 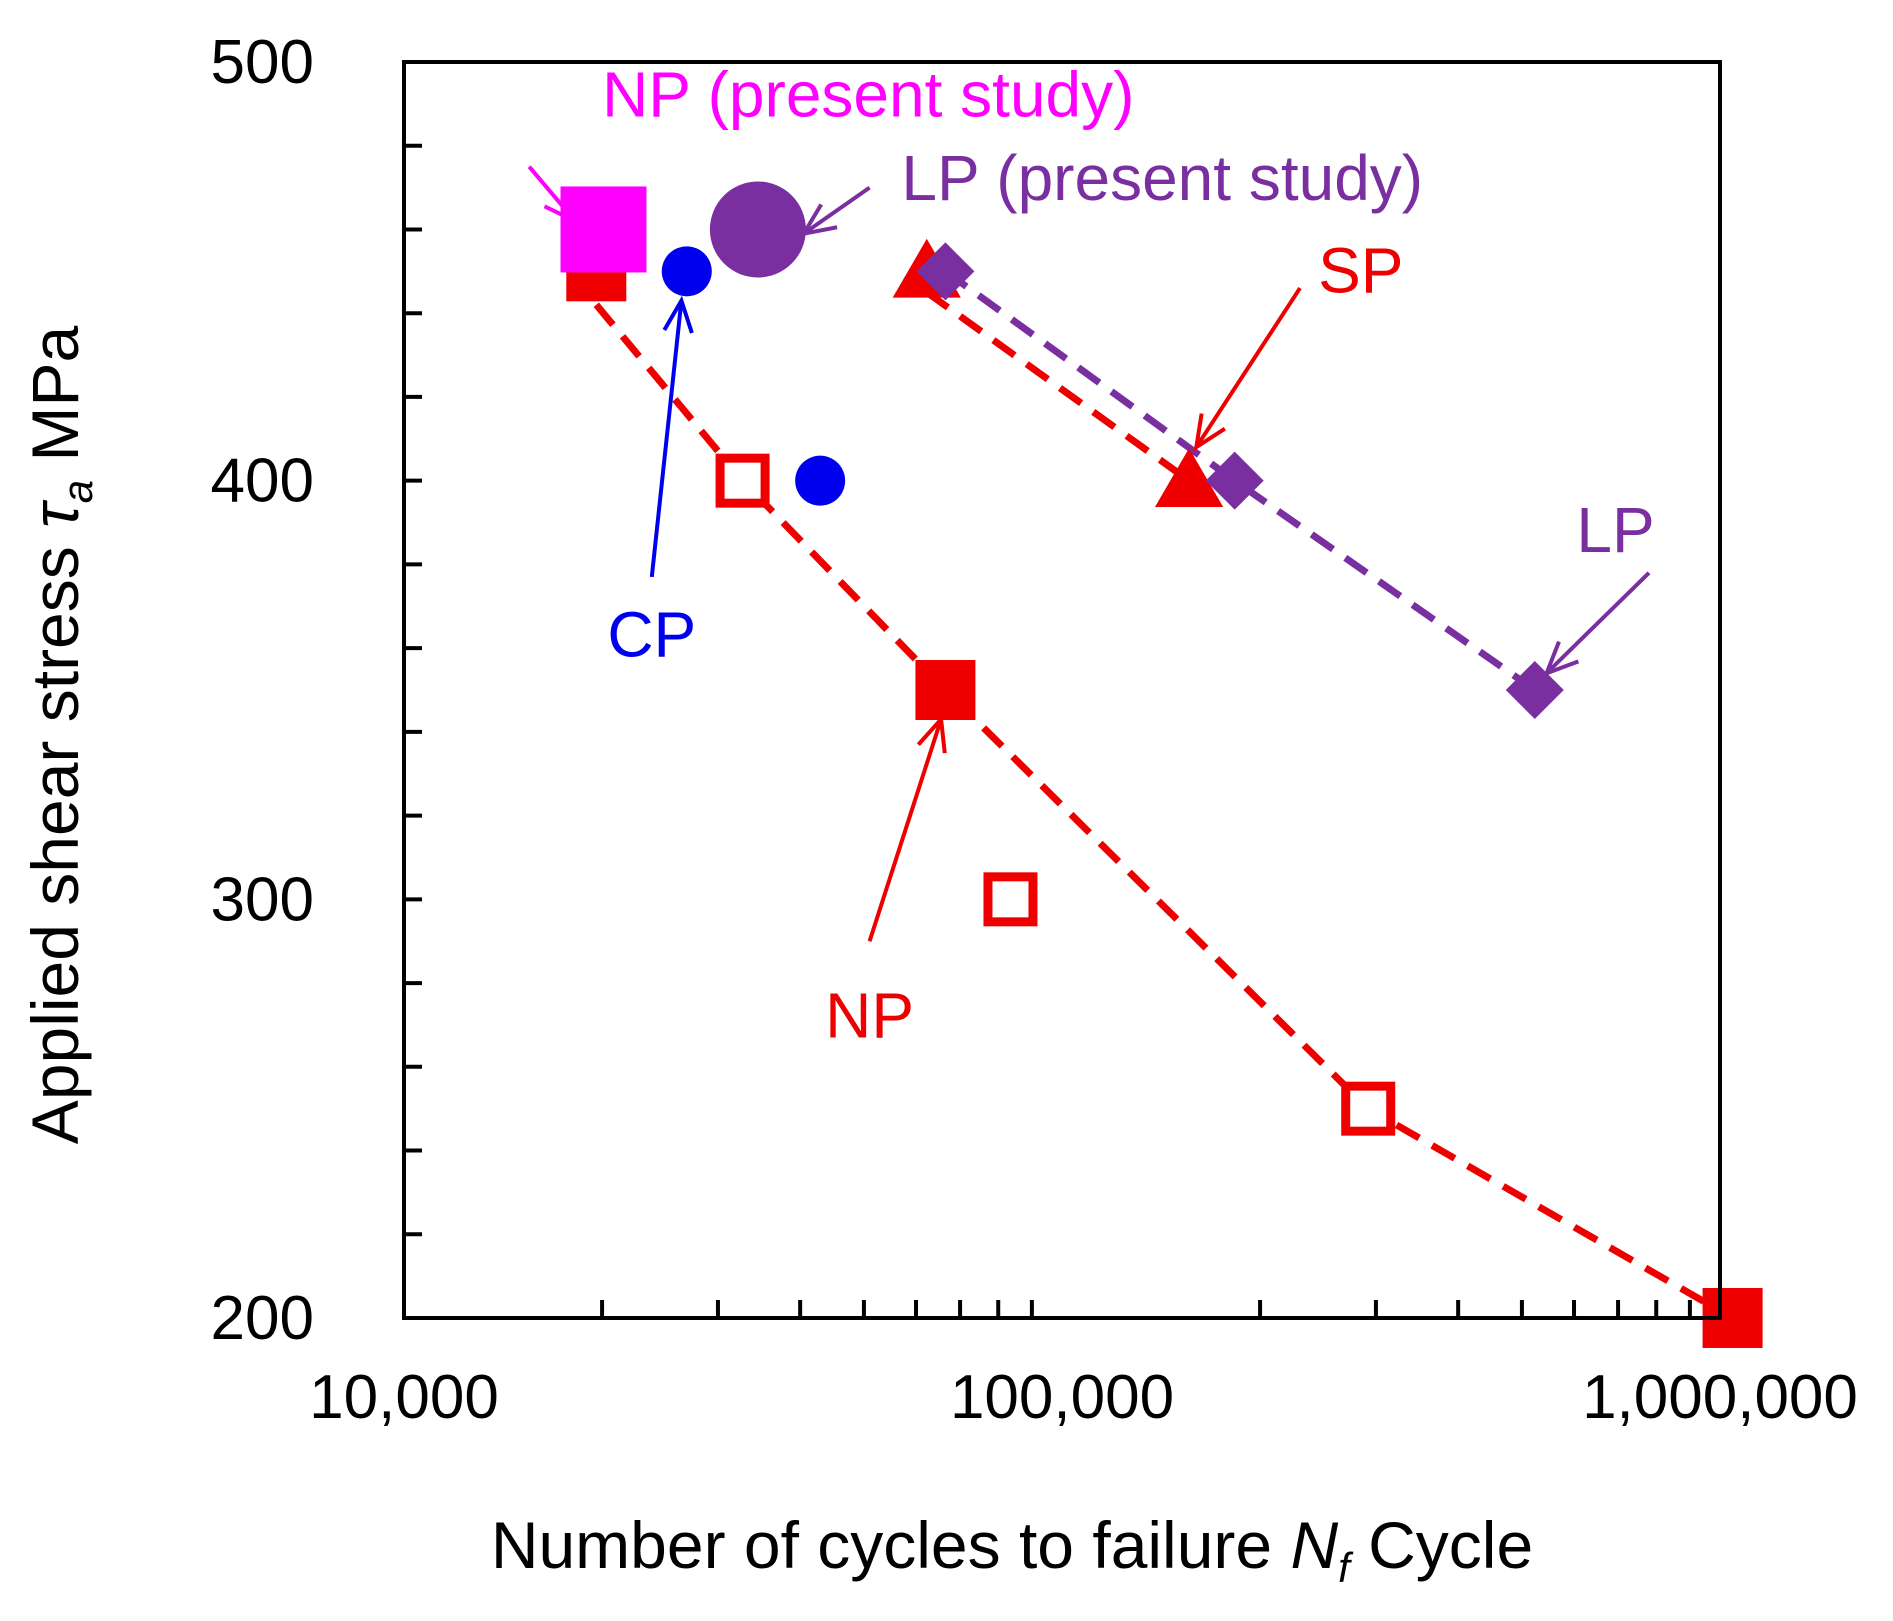 I want to click on x-tick-label: 100,000, so click(x=1062, y=1397).